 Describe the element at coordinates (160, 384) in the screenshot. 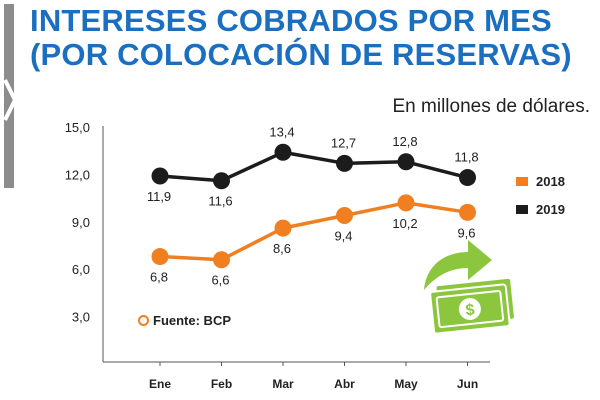

I see `x-tick-label: Ene` at that location.